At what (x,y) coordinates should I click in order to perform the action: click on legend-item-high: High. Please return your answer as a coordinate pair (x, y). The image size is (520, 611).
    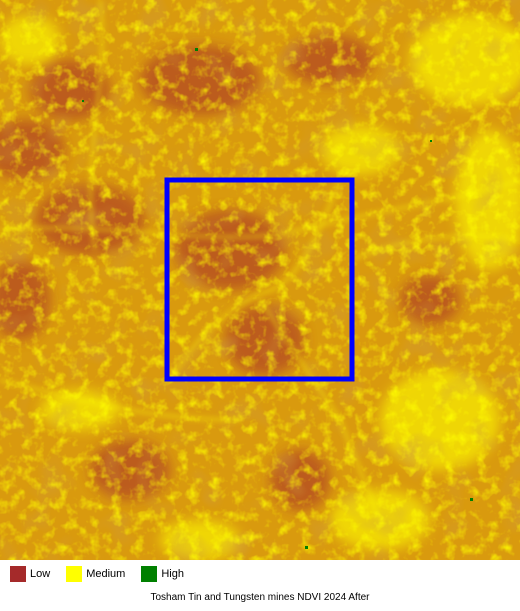
    Looking at the image, I should click on (162, 574).